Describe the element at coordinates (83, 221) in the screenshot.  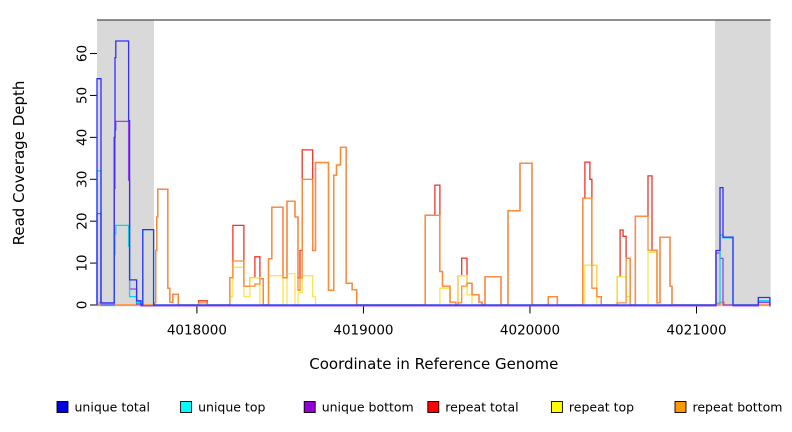
I see `y-tick-label: 20` at that location.